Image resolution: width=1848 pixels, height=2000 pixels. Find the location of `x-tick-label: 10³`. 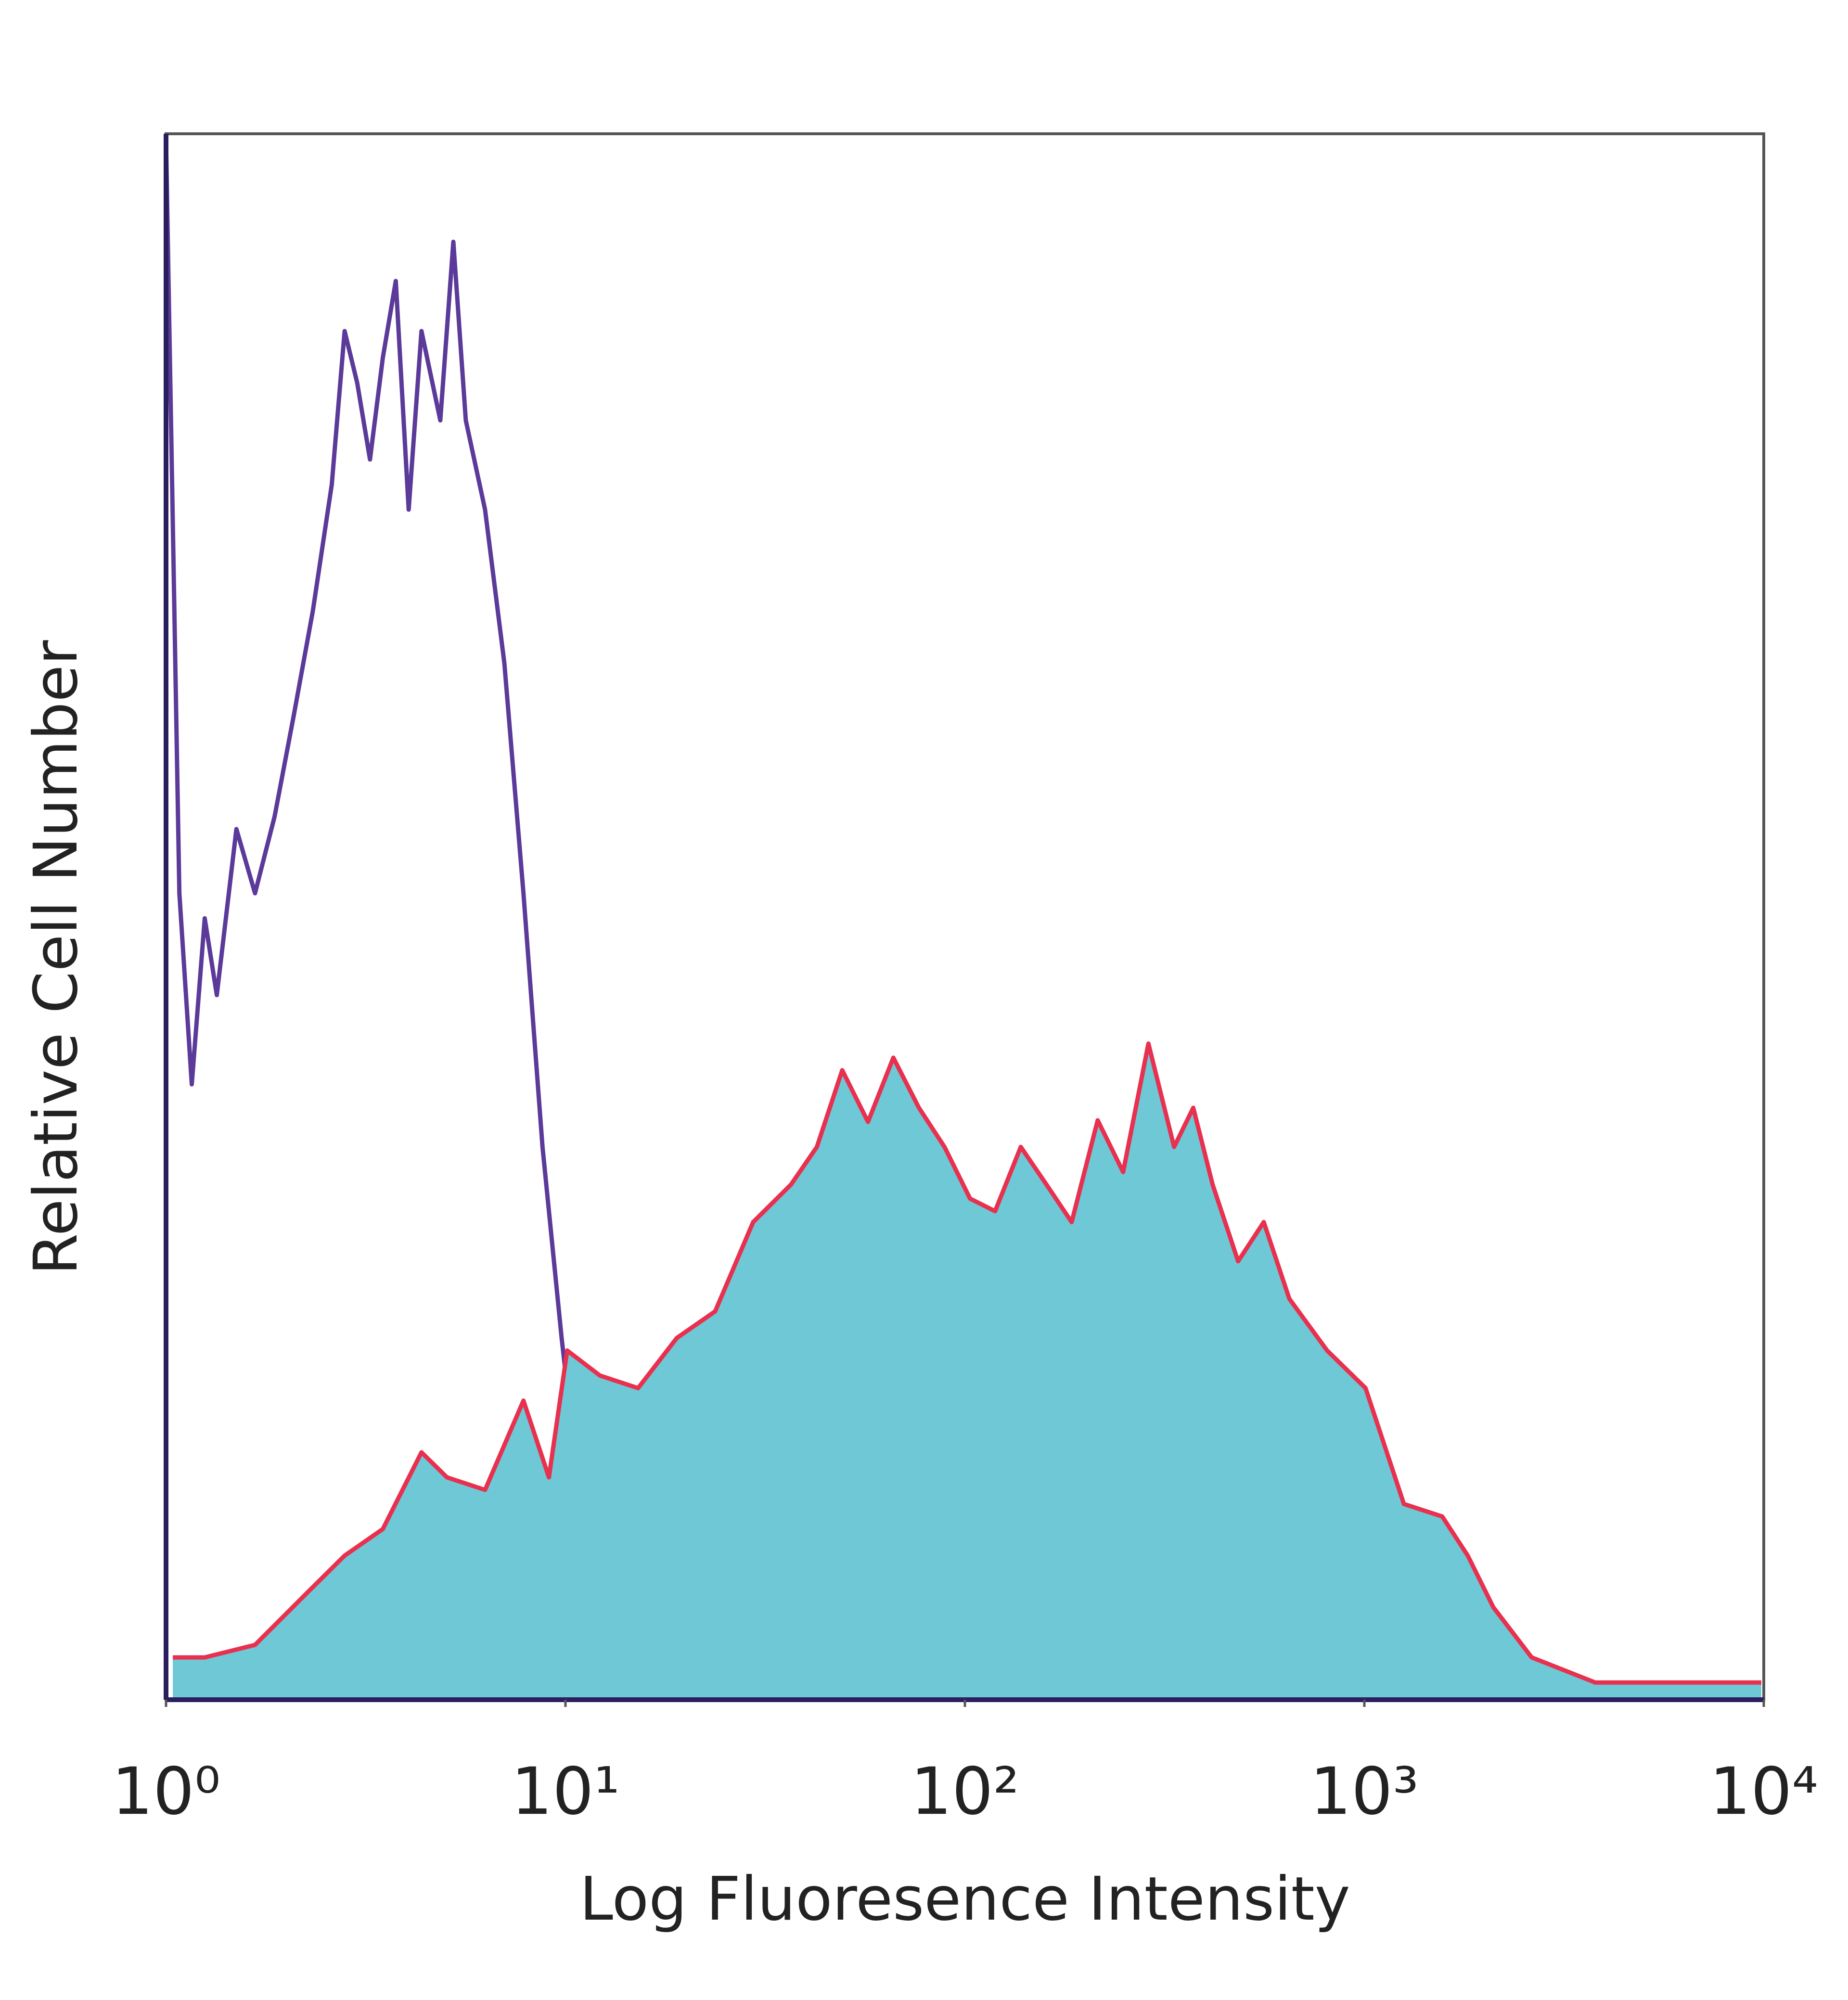

x-tick-label: 10³ is located at coordinates (1364, 1791).